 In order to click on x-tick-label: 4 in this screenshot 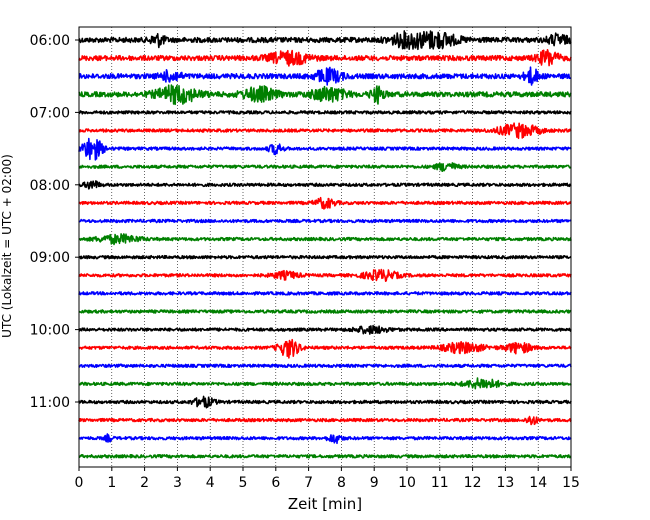, I will do `click(210, 483)`.